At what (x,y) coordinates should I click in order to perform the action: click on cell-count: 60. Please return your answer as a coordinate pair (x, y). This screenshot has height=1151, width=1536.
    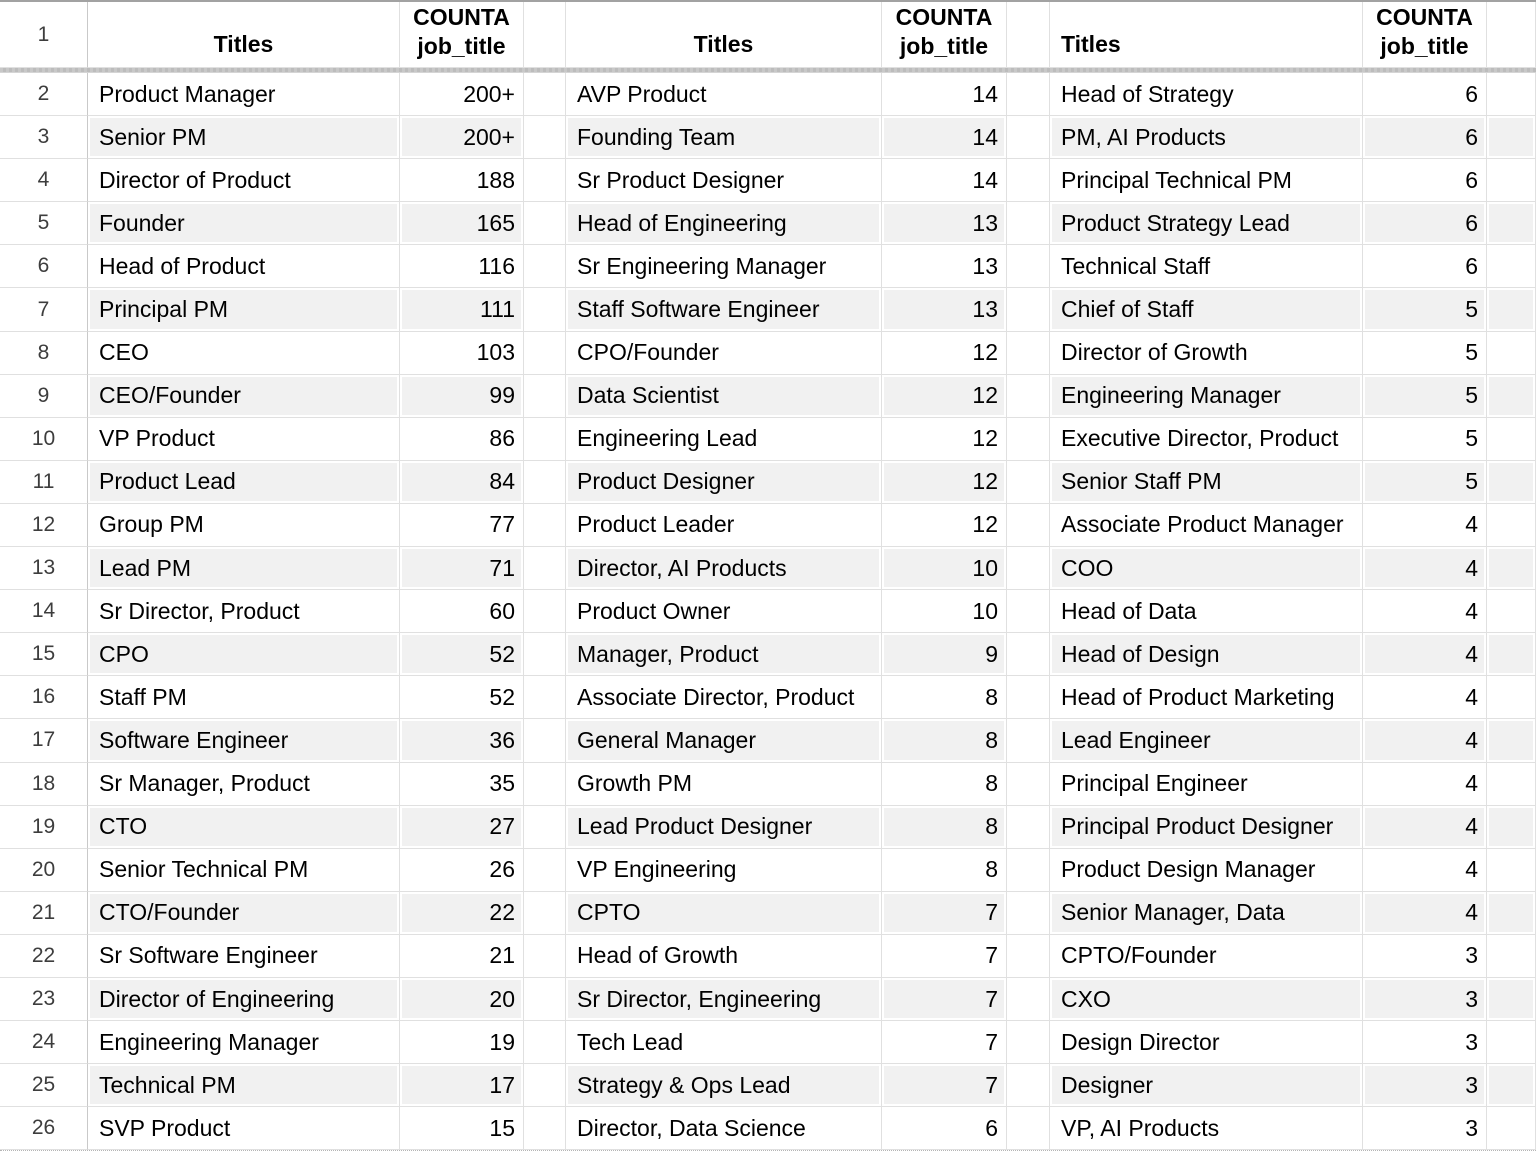
    Looking at the image, I should click on (462, 612).